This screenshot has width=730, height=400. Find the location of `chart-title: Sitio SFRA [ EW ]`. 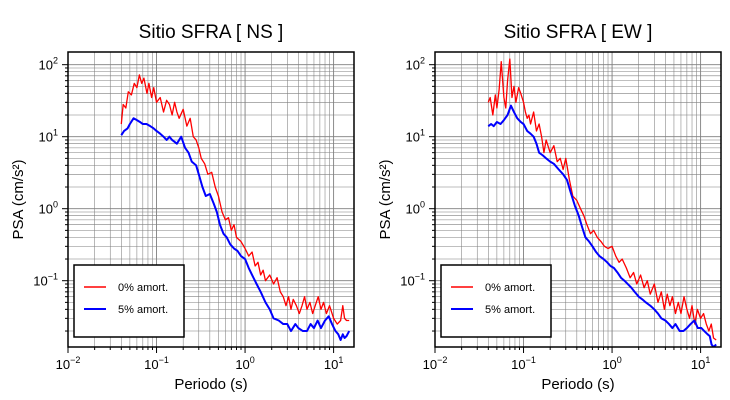

chart-title: Sitio SFRA [ EW ] is located at coordinates (578, 32).